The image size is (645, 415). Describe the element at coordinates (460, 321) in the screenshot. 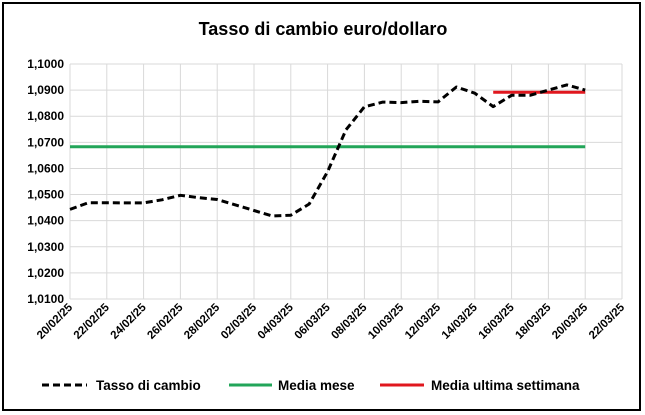

I see `x-tick-label: 14/03/25` at that location.